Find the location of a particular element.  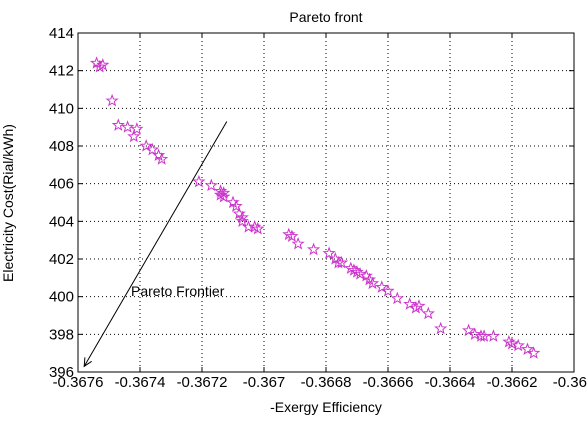

y-tick-label: 408 is located at coordinates (61, 146).